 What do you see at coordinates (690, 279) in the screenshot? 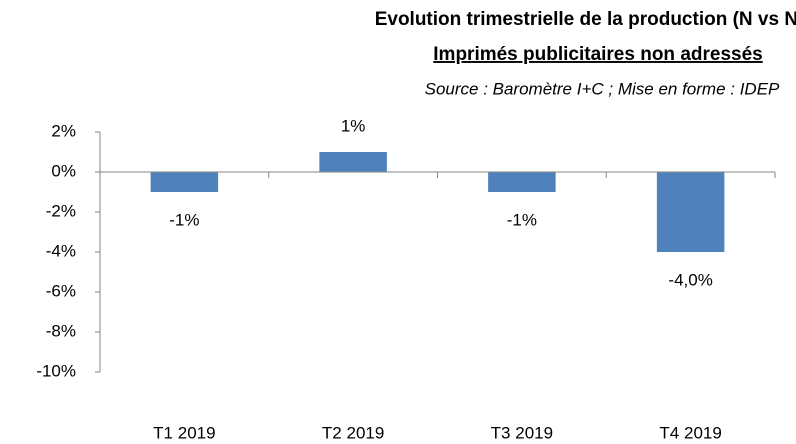
I see `data-label: -4,0%` at bounding box center [690, 279].